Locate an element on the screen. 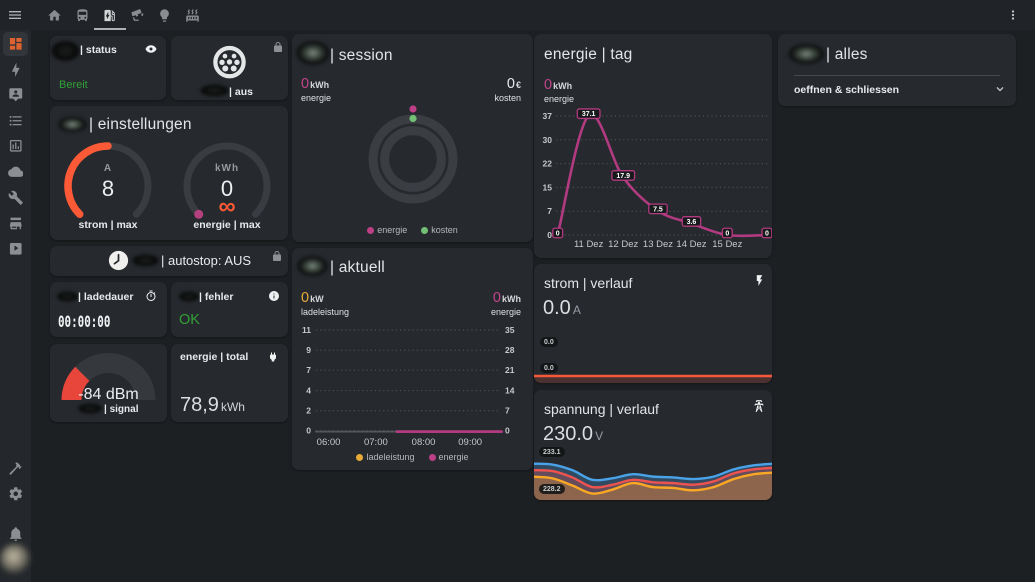 The width and height of the screenshot is (1035, 582). sidebar-item-tooltip-account-icon is located at coordinates (16, 95).